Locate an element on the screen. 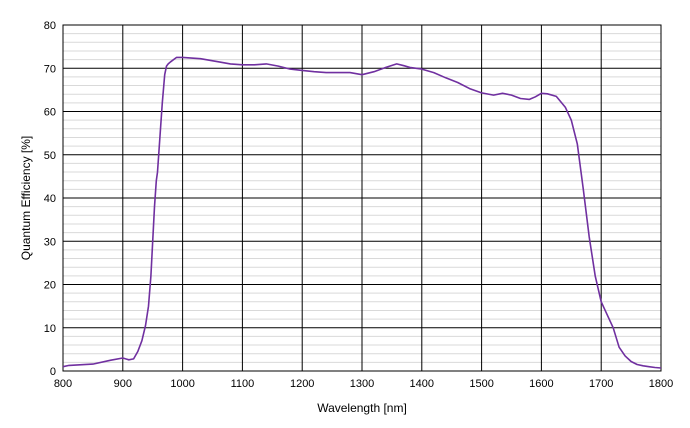 The image size is (690, 428). x-tick-label: 900 is located at coordinates (123, 384).